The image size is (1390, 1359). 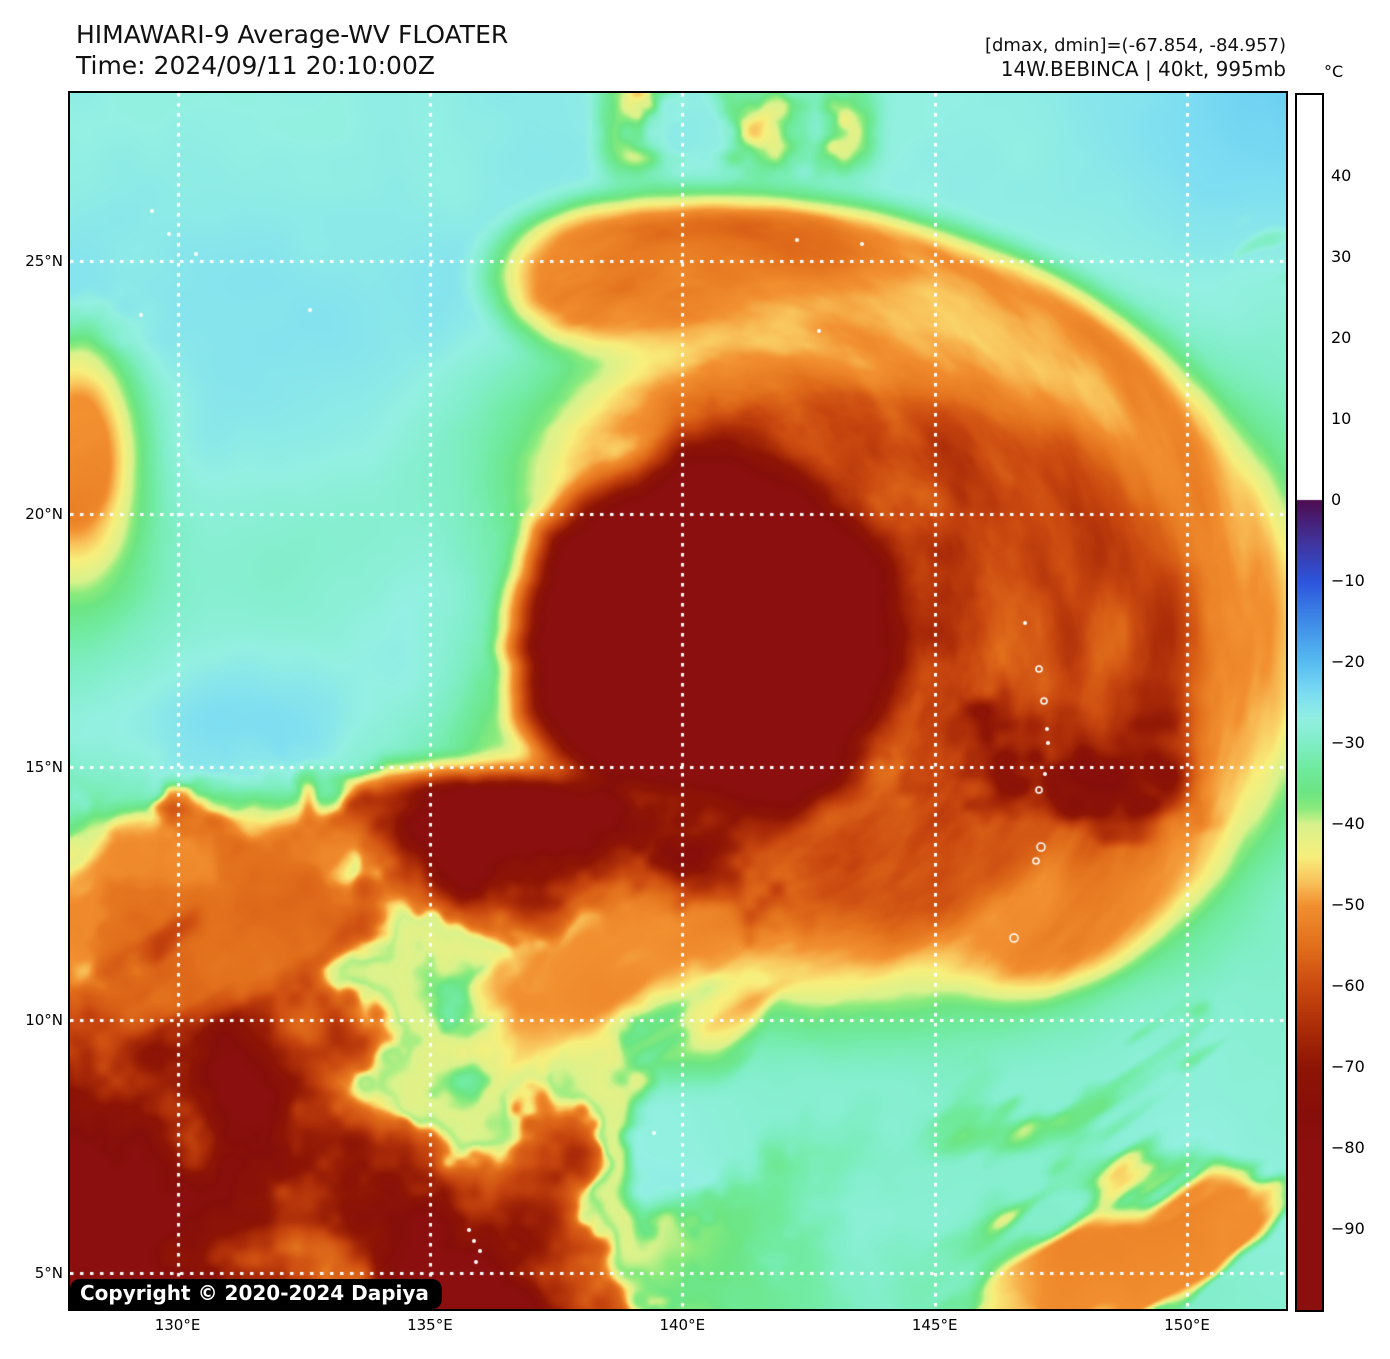 I want to click on colorbar-tick-label: −90, so click(x=1348, y=1228).